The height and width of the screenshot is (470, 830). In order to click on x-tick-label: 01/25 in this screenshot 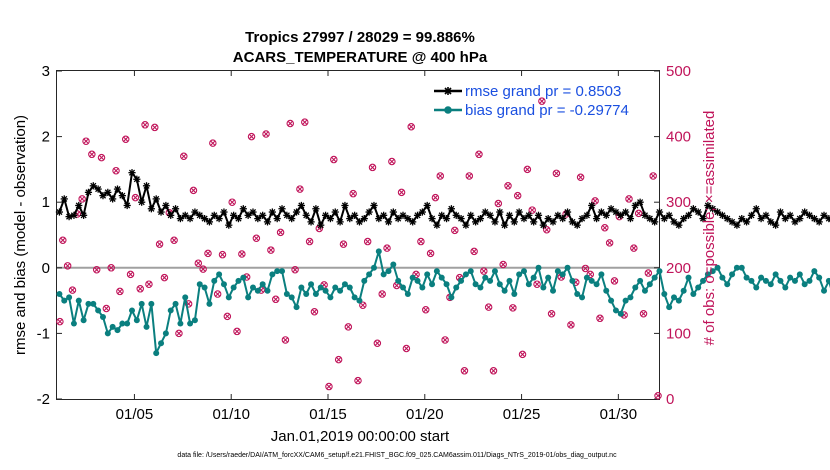, I will do `click(522, 414)`.